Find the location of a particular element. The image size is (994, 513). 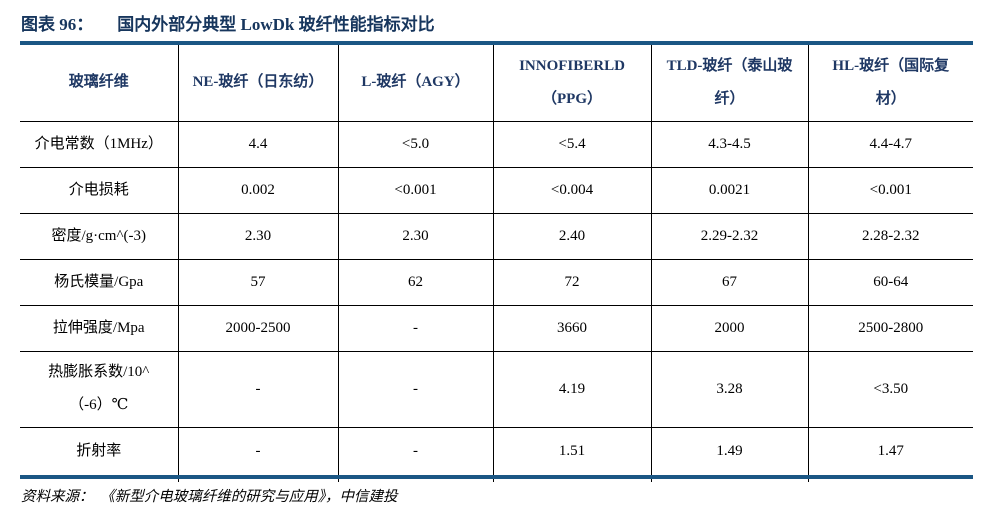

row-label: 介电损耗 is located at coordinates (99, 190).